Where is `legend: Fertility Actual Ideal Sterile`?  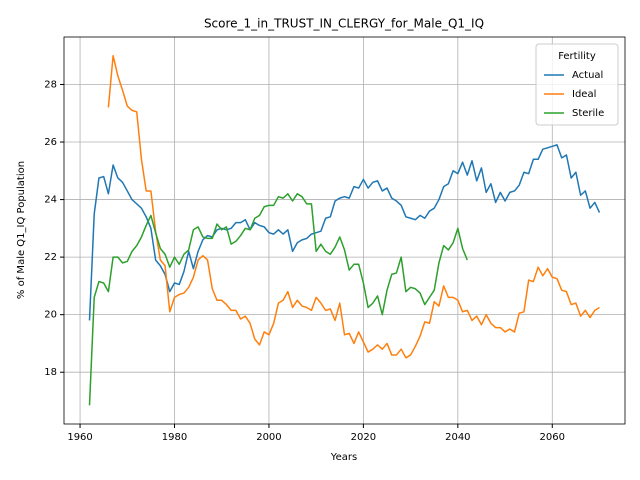
legend: Fertility Actual Ideal Sterile is located at coordinates (577, 84).